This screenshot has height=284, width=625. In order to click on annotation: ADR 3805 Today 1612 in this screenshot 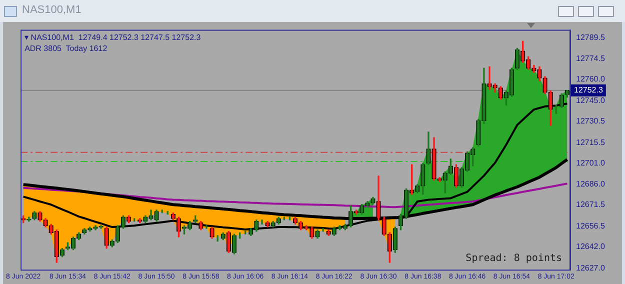, I will do `click(66, 49)`.